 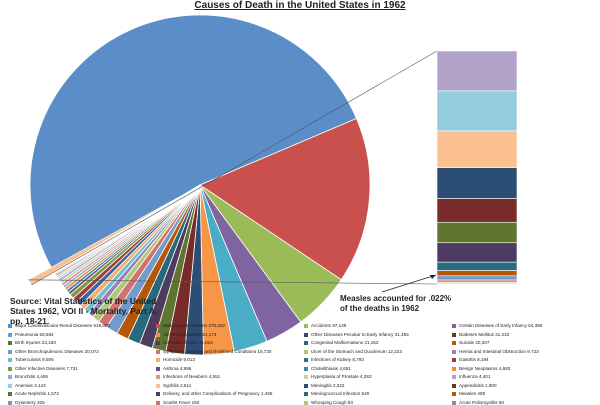 I want to click on legend-item: Appendicitis 1,800, so click(x=525, y=386).